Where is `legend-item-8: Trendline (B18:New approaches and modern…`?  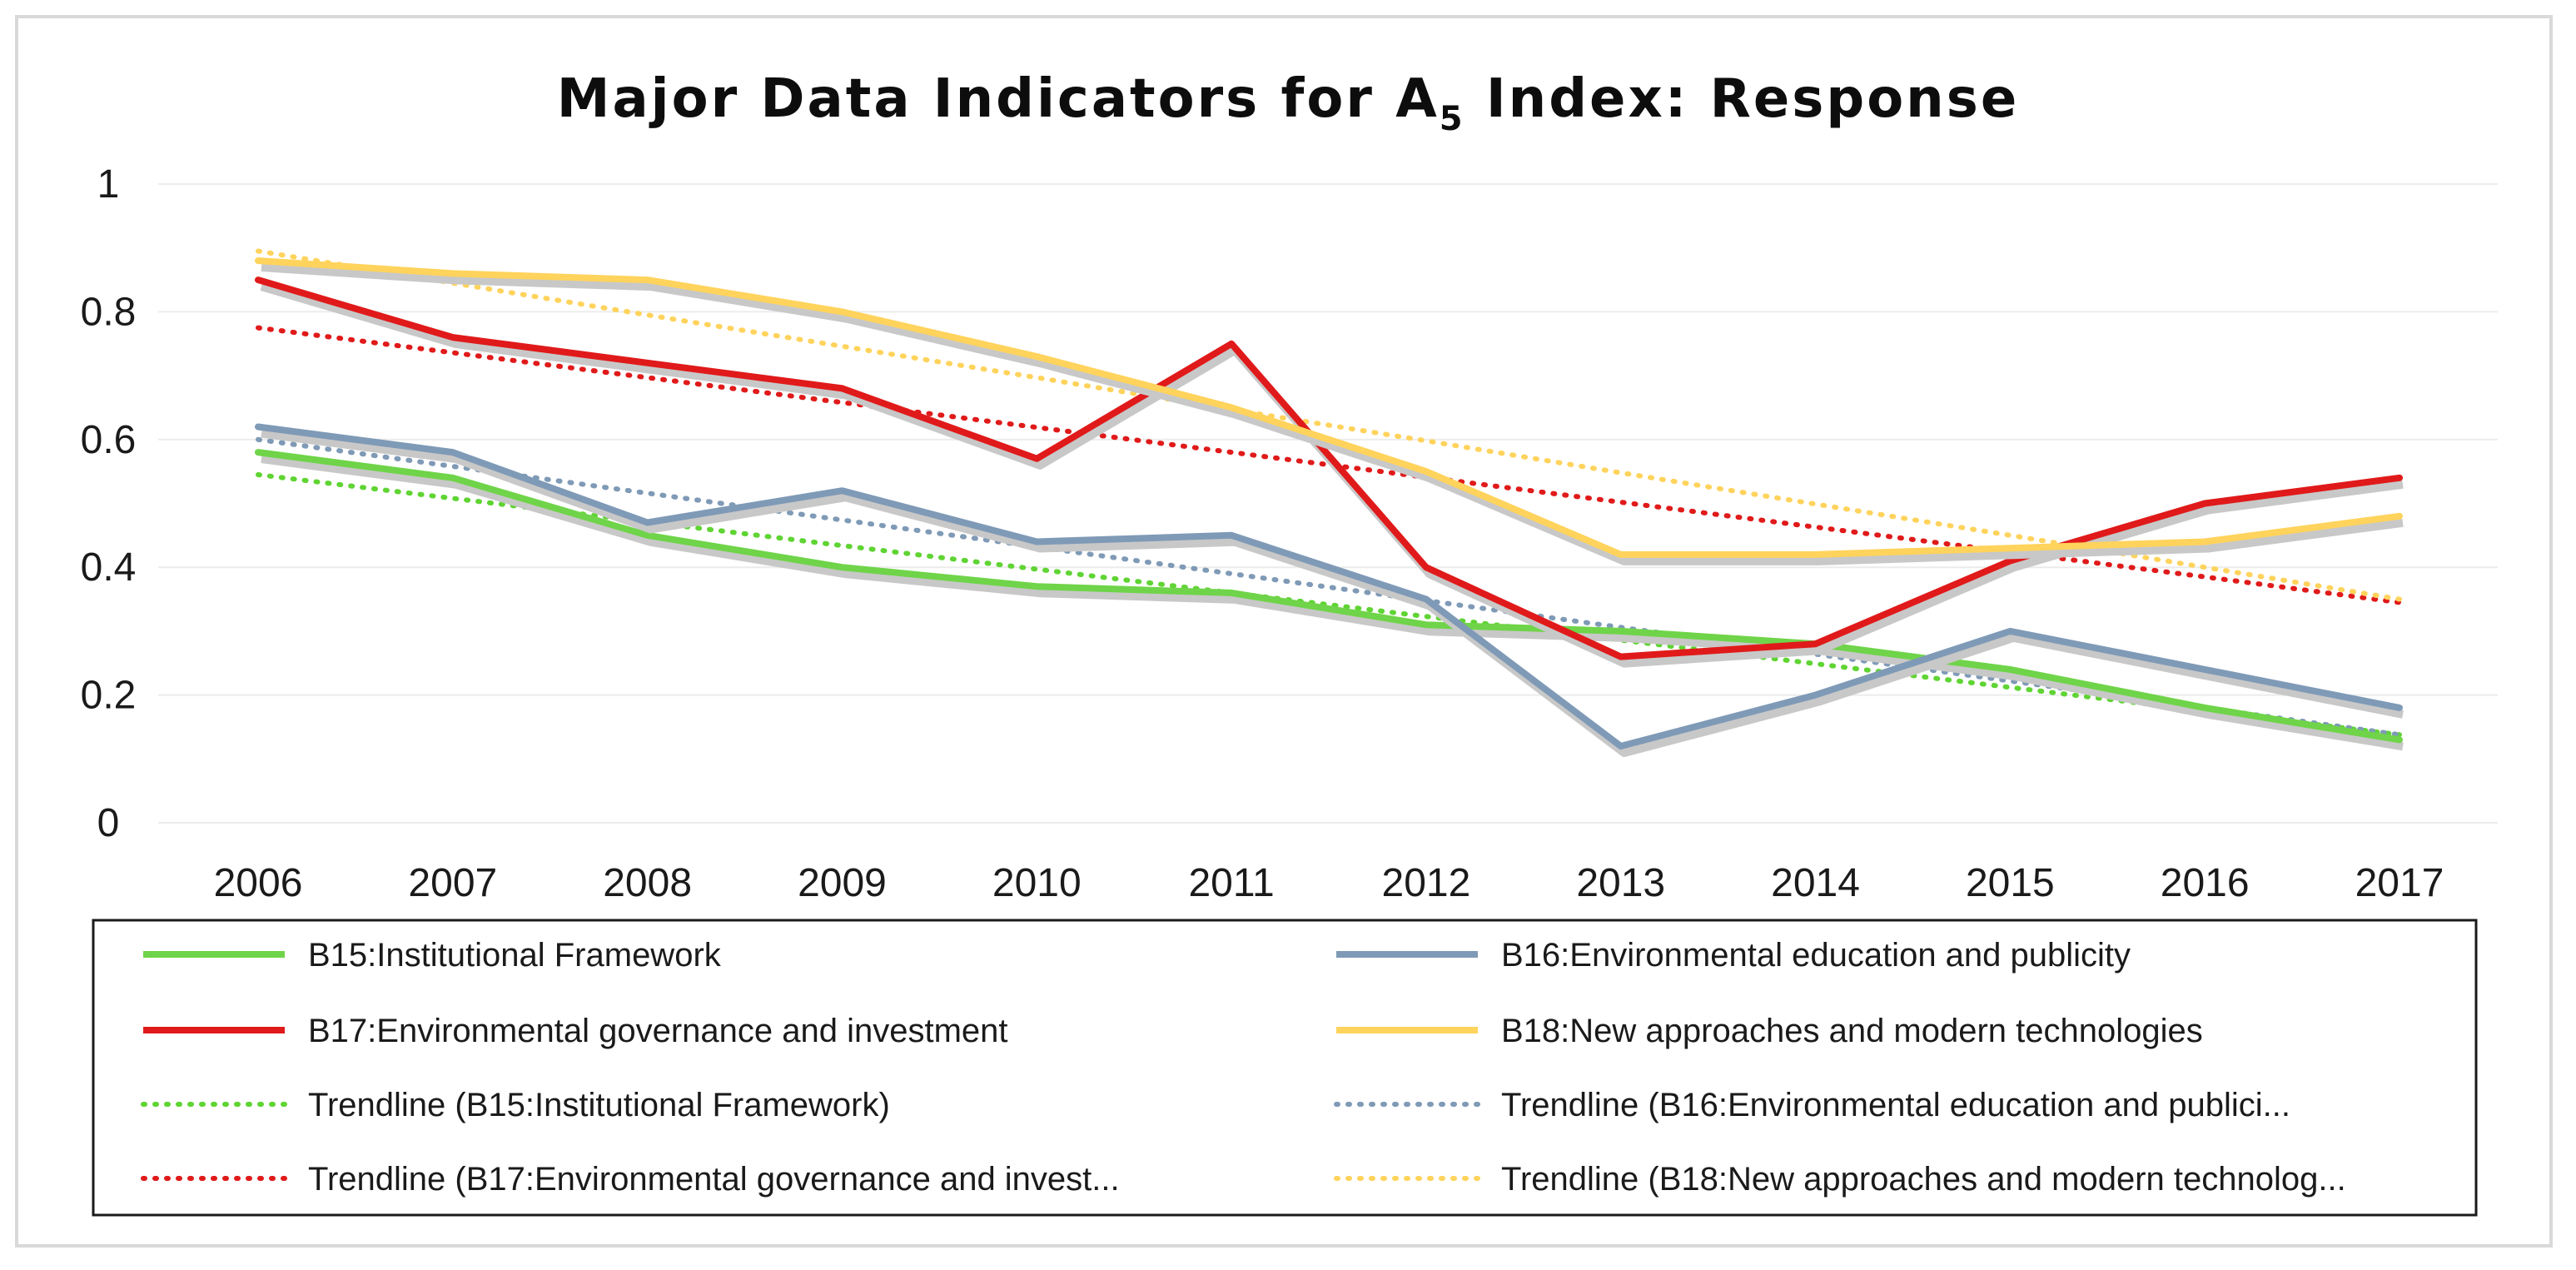 legend-item-8: Trendline (B18:New approaches and modern… is located at coordinates (1840, 1180).